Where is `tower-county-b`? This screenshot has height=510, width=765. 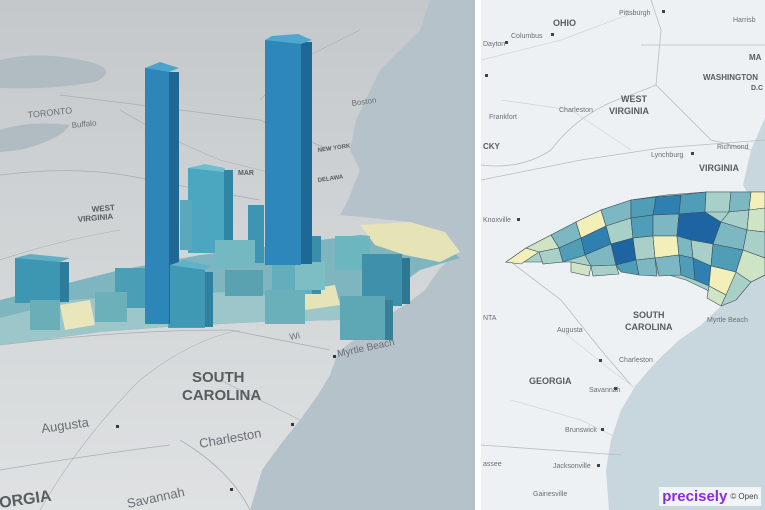 tower-county-b is located at coordinates (283, 152).